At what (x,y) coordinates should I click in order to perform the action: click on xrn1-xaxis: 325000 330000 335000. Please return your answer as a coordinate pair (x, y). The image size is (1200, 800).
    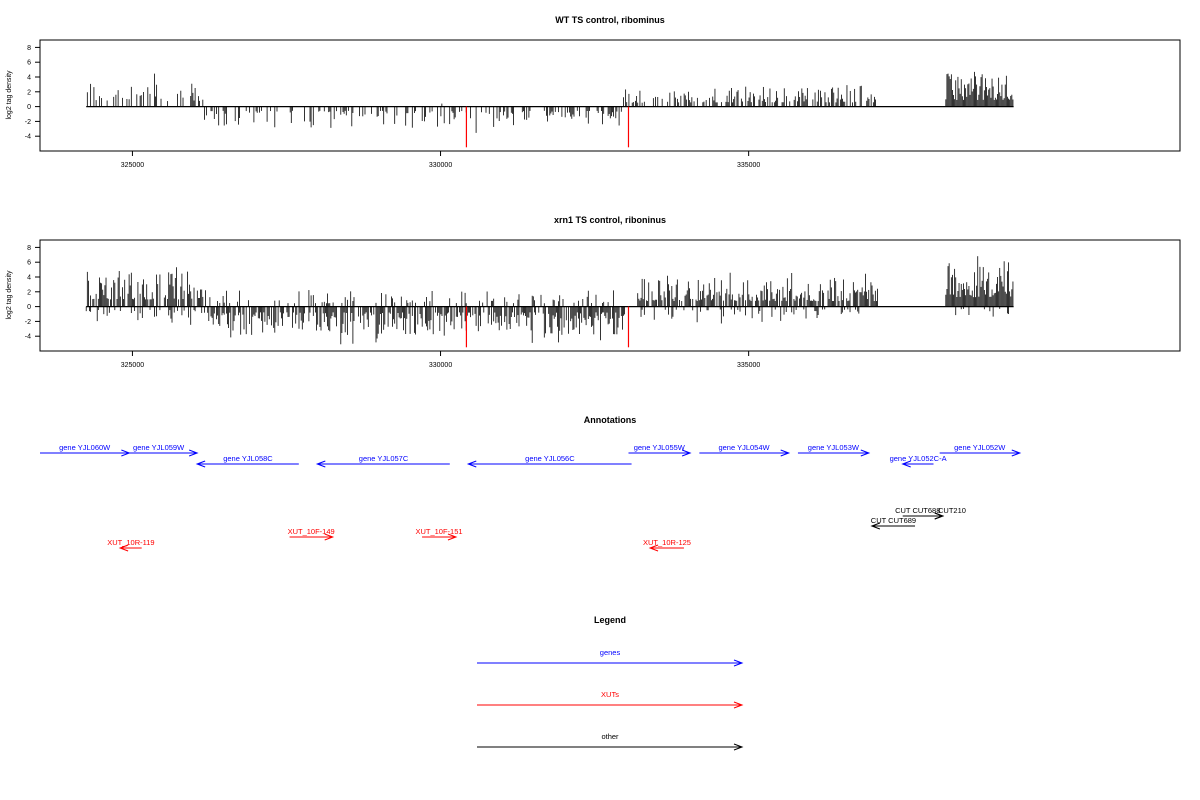
    Looking at the image, I should click on (440, 359).